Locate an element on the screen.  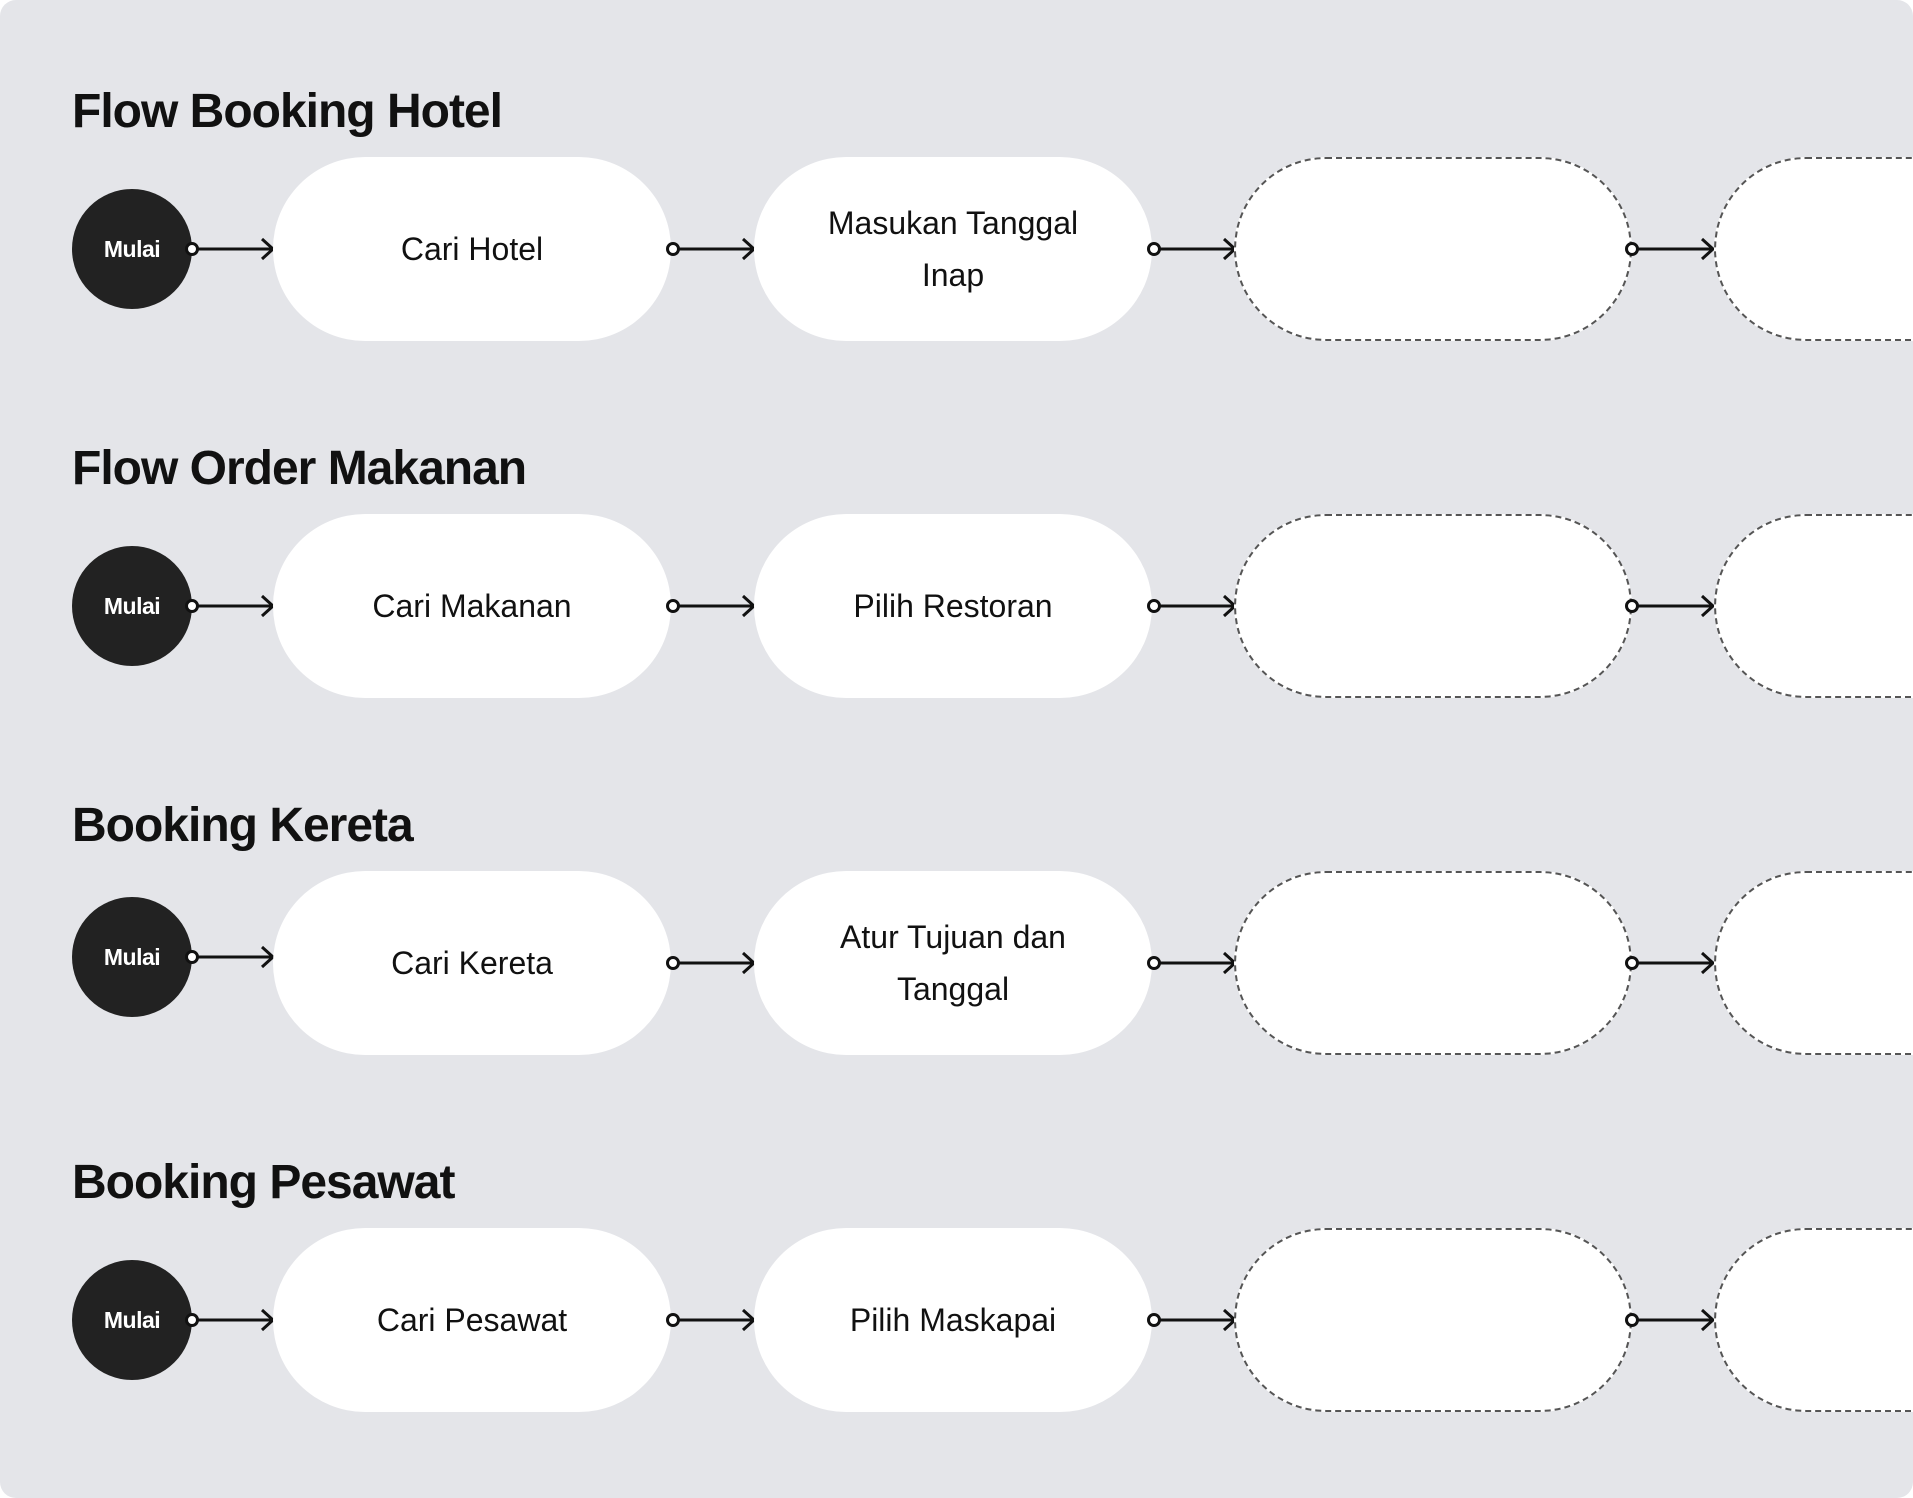
step-node: Cari Pesawat is located at coordinates (472, 1320).